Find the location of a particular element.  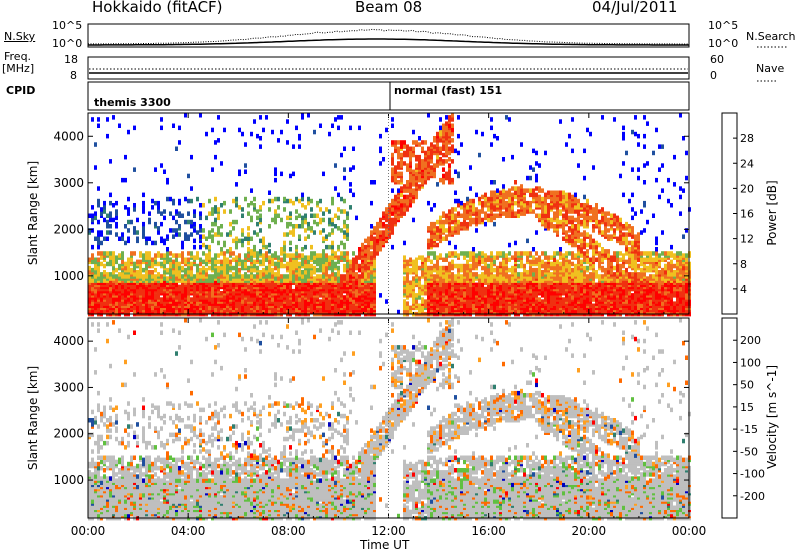

noise-series is located at coordinates (388, 37).